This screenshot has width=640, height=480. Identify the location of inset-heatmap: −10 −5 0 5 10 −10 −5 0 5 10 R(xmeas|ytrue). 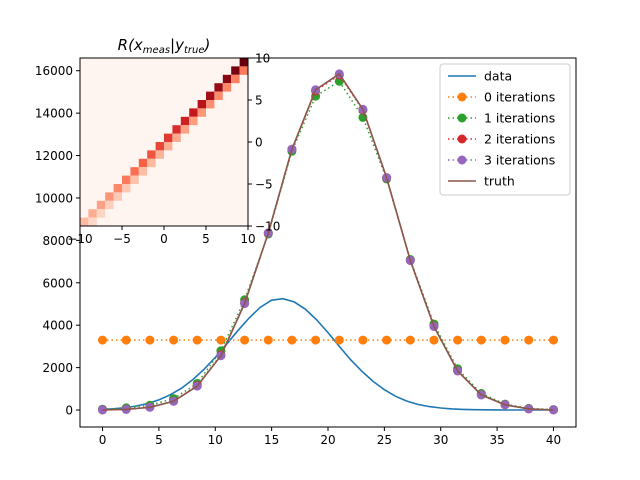
(173, 141).